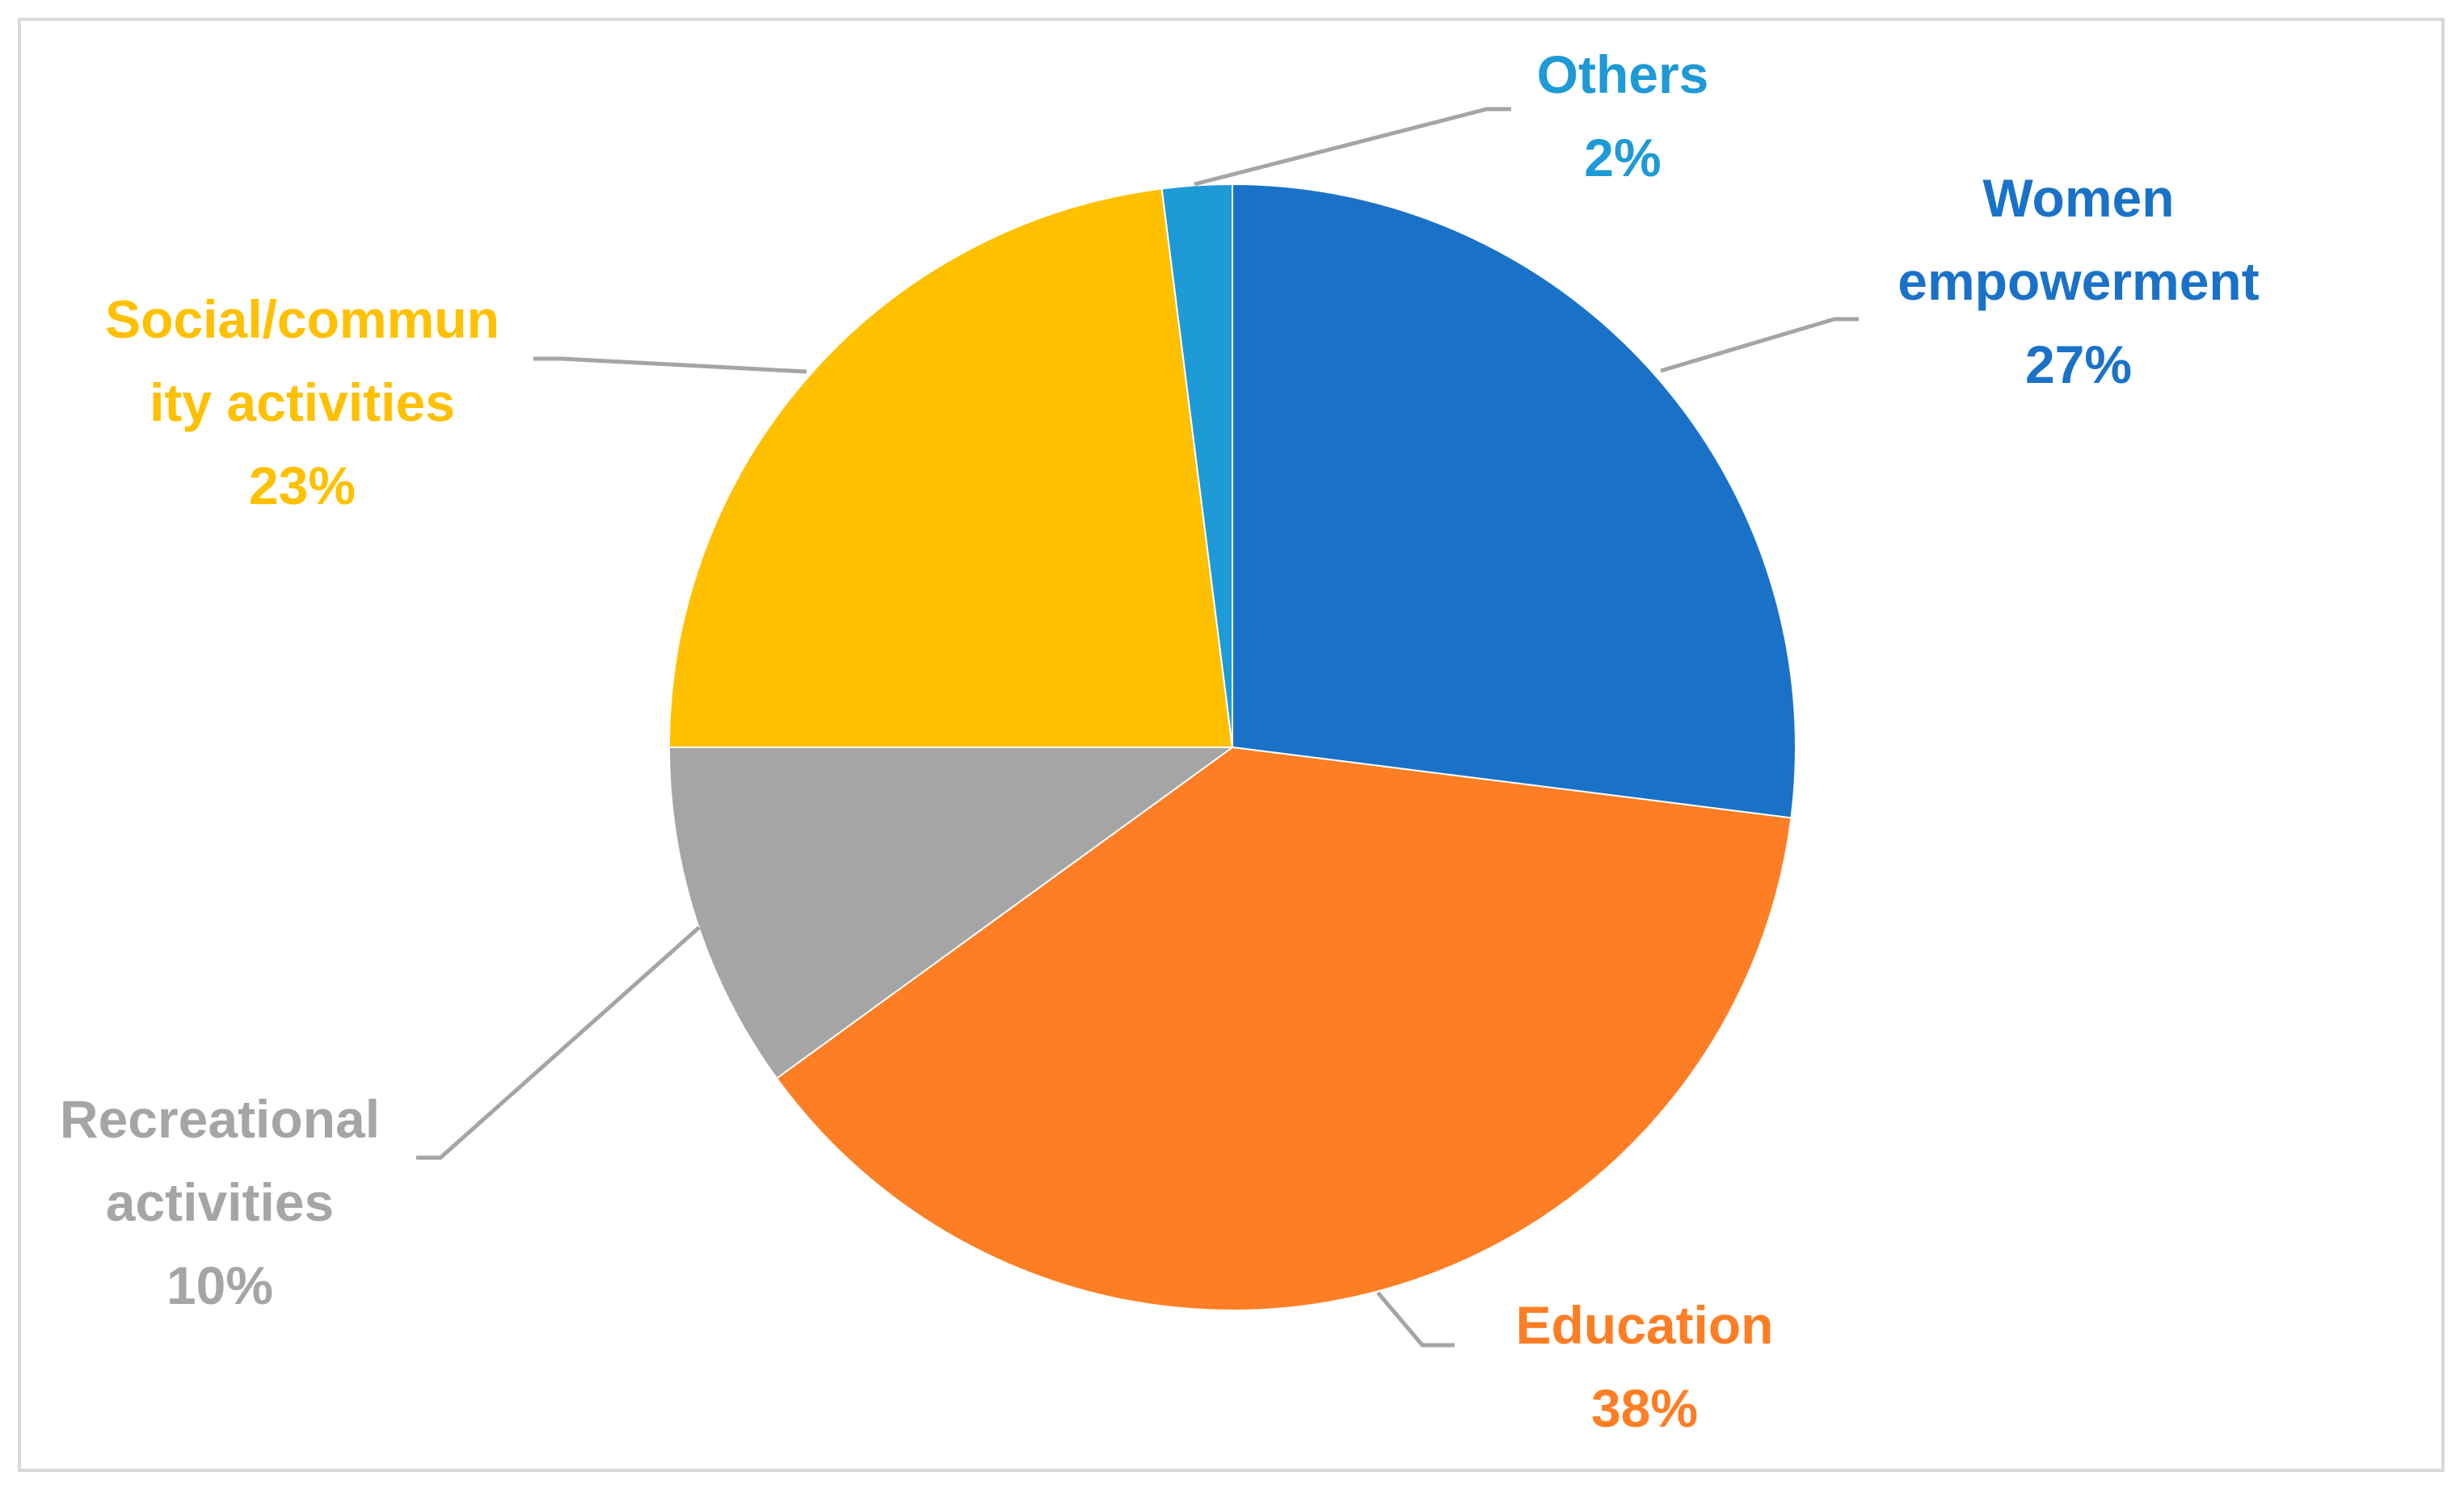  What do you see at coordinates (1622, 157) in the screenshot?
I see `slice-value-others: 2%` at bounding box center [1622, 157].